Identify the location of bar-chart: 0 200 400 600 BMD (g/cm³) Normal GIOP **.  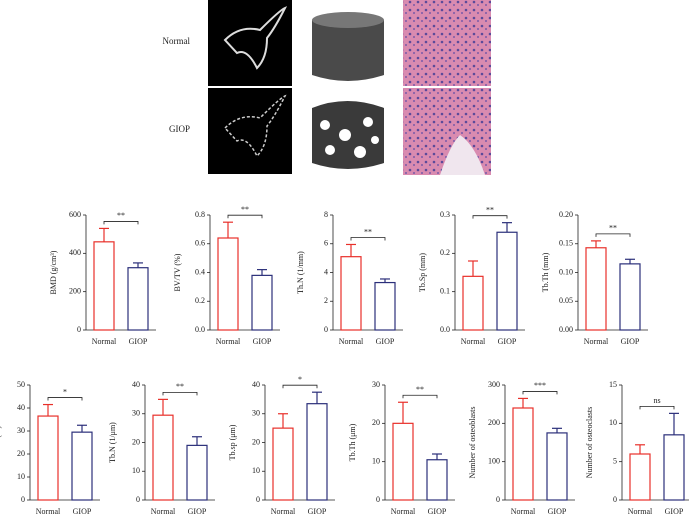
(102, 278).